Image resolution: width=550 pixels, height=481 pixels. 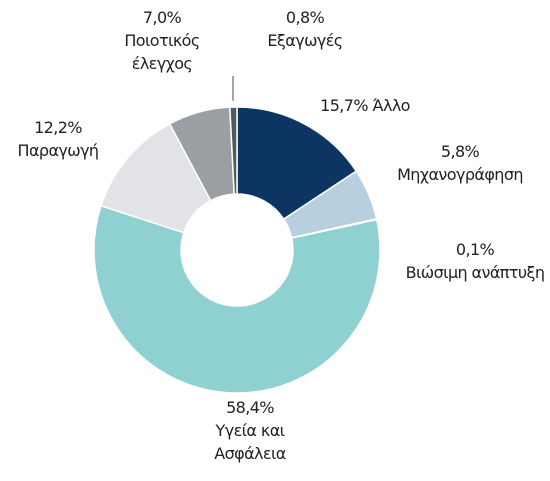 I want to click on value-label: 5,8%, so click(x=460, y=151).